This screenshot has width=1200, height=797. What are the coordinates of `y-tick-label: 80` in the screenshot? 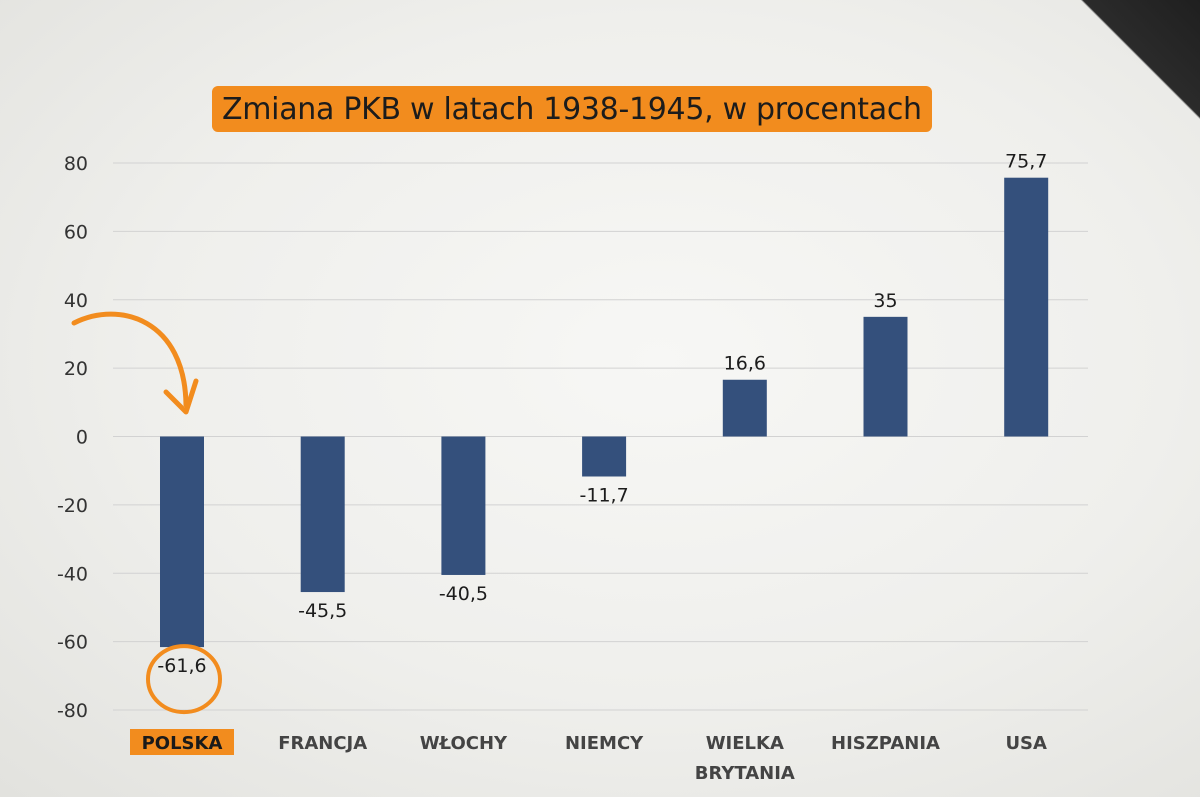 It's located at (76, 164).